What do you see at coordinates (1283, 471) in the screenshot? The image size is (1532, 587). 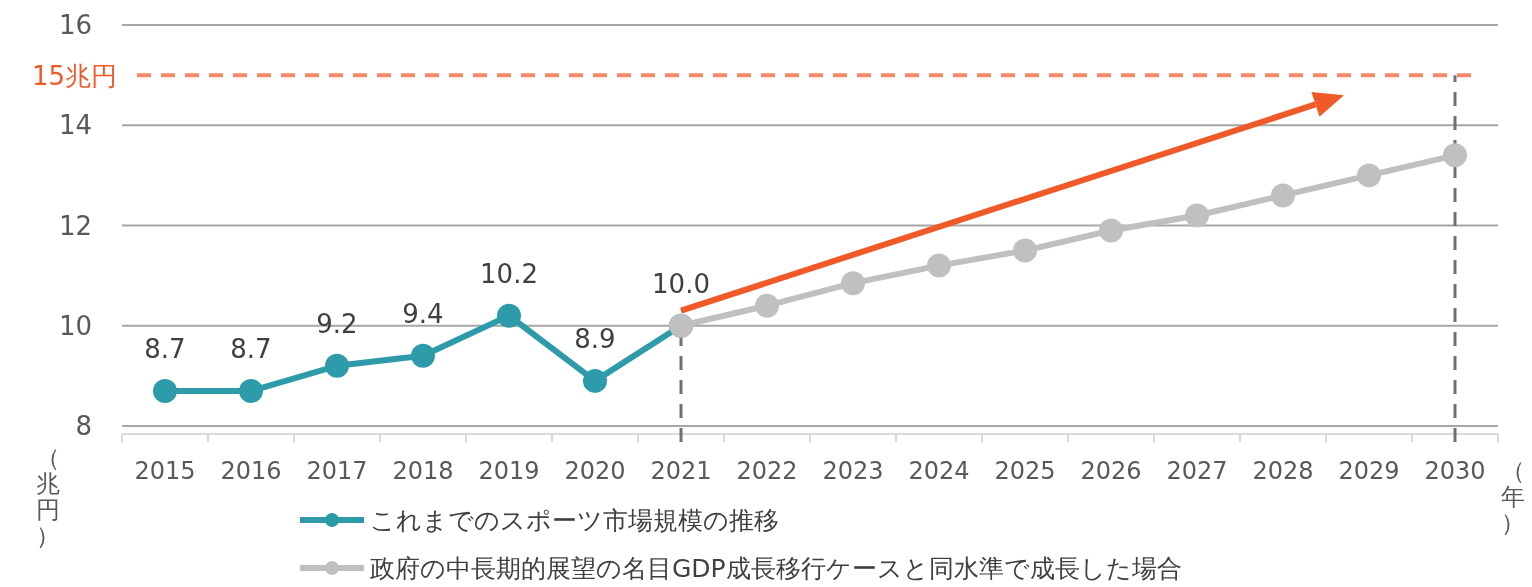 I see `x-tick-label: 2028` at bounding box center [1283, 471].